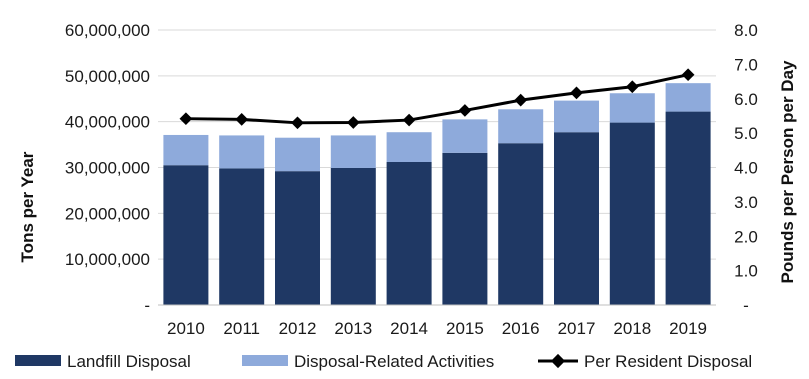  I want to click on y-tick-label: 40,000,000, so click(107, 122).